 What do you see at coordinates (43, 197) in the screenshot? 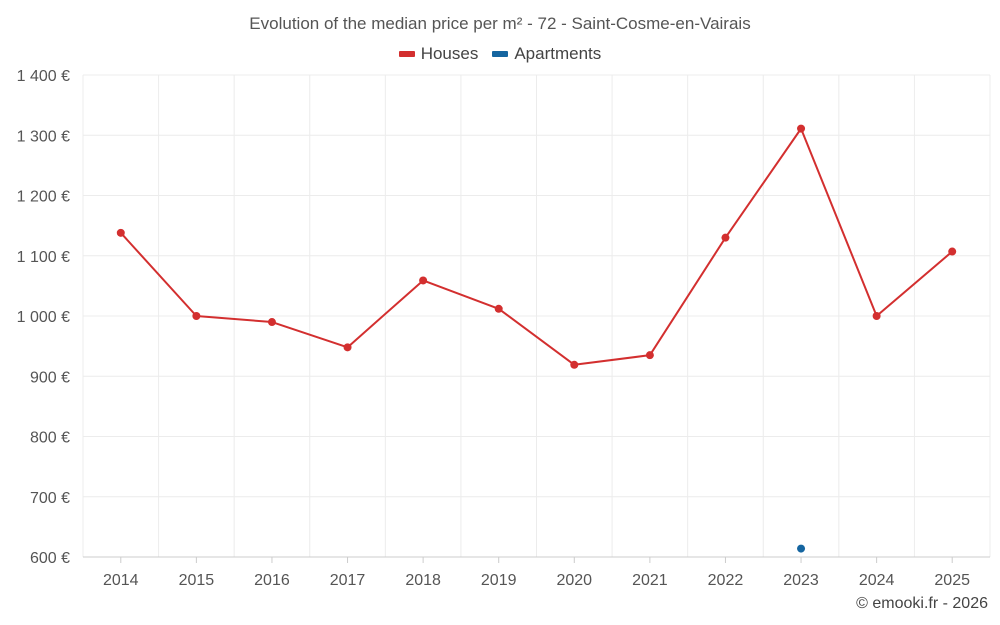
I see `y-tick-label: 1 200 €` at bounding box center [43, 197].